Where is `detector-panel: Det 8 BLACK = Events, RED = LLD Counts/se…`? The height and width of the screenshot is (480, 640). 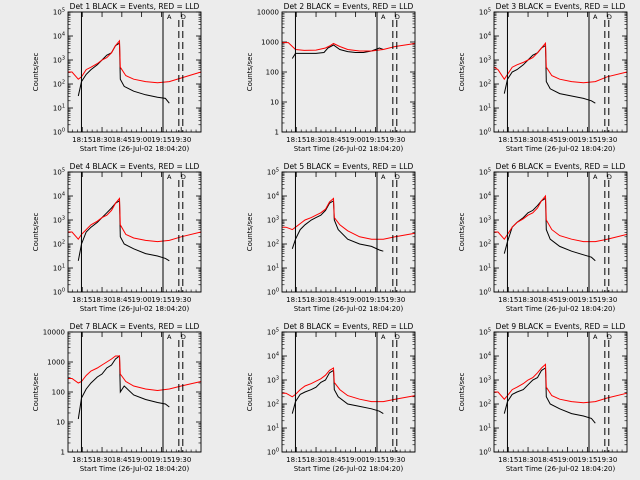
detector-panel: Det 8 BLACK = Events, RED = LLD Counts/se… is located at coordinates (331, 397).